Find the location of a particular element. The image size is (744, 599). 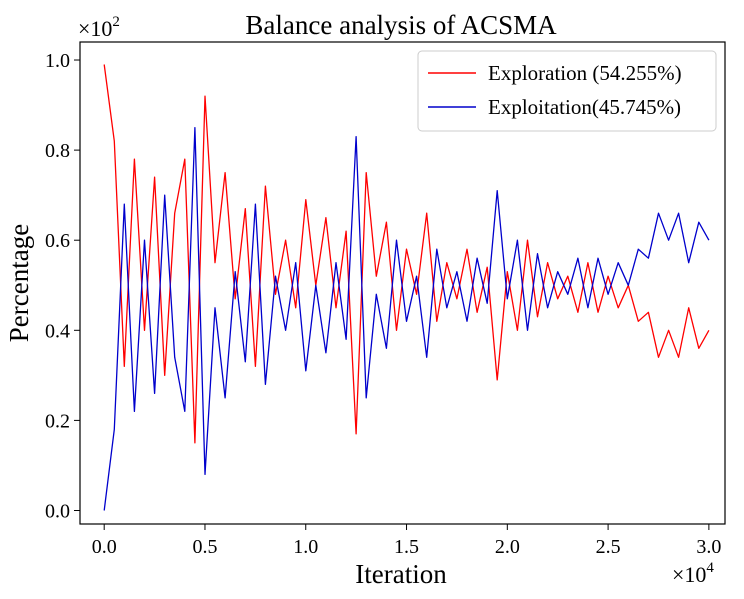

y-multiplier-base: ×10 is located at coordinates (95, 28).